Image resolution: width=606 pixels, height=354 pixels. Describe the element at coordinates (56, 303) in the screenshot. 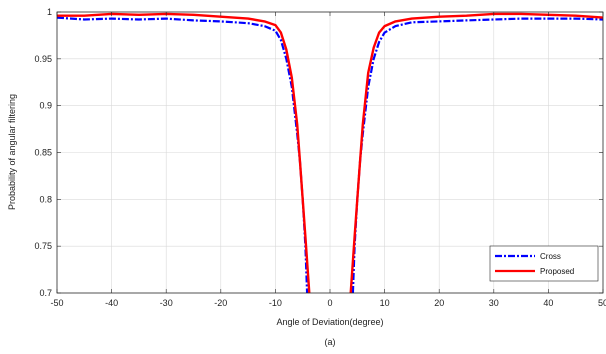

I see `x-tick-label: -50` at that location.